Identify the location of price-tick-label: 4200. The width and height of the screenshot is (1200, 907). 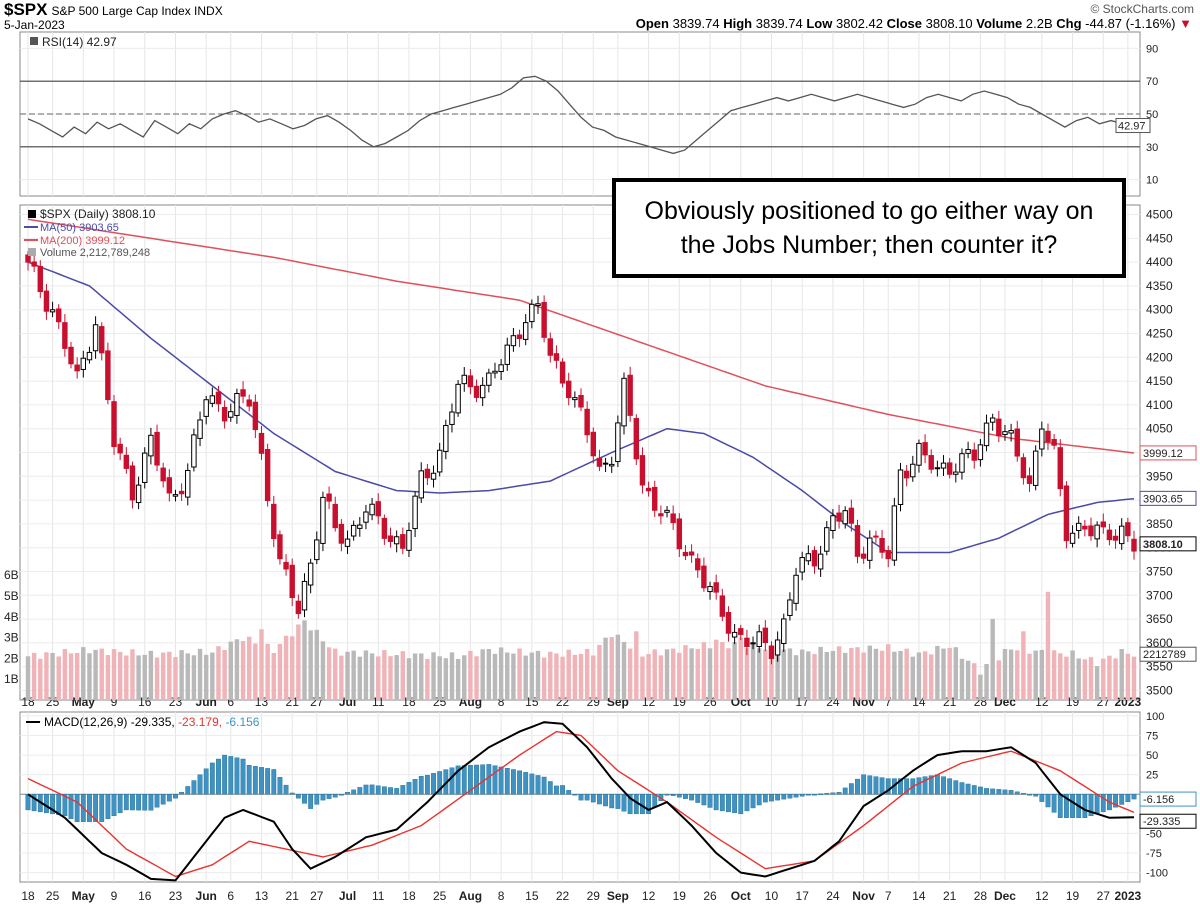
(1159, 357).